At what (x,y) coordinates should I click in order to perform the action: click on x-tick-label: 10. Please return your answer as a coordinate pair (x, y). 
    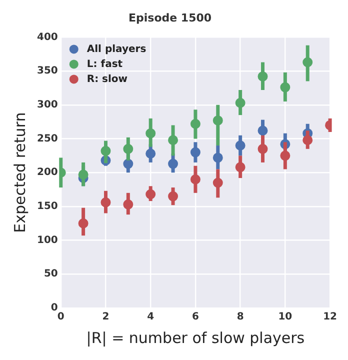
    Looking at the image, I should click on (285, 317).